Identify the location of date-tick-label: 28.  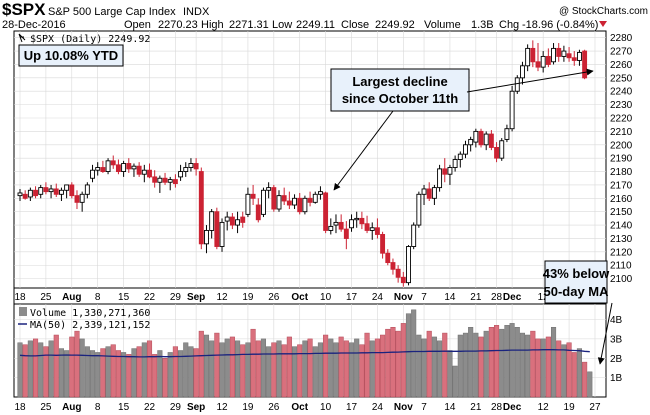
(497, 297).